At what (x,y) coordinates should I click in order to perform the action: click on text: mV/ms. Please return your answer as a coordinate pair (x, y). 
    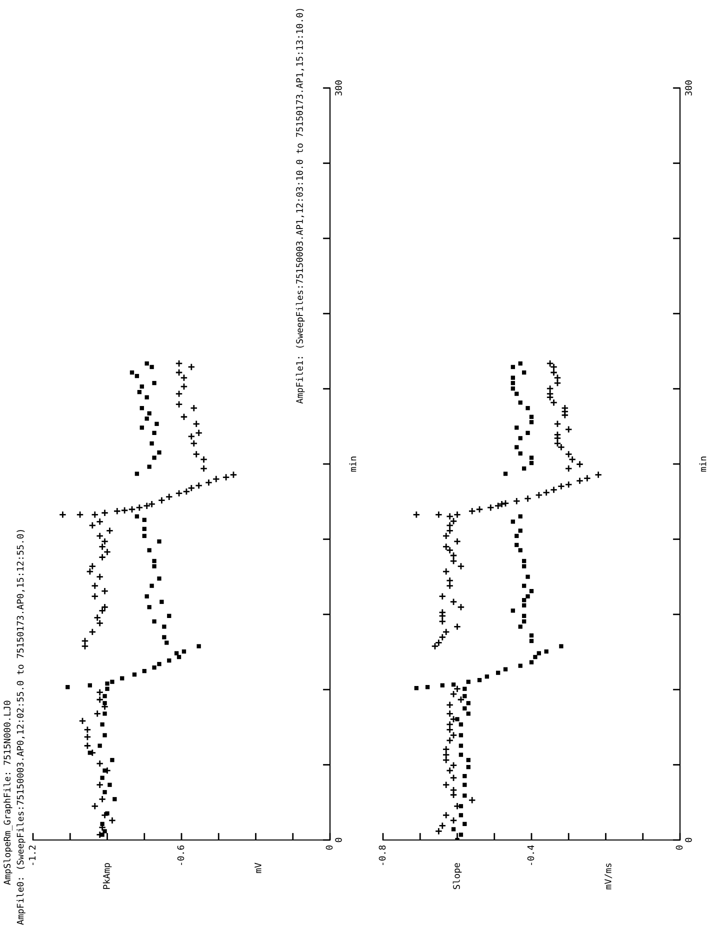
    Looking at the image, I should click on (608, 876).